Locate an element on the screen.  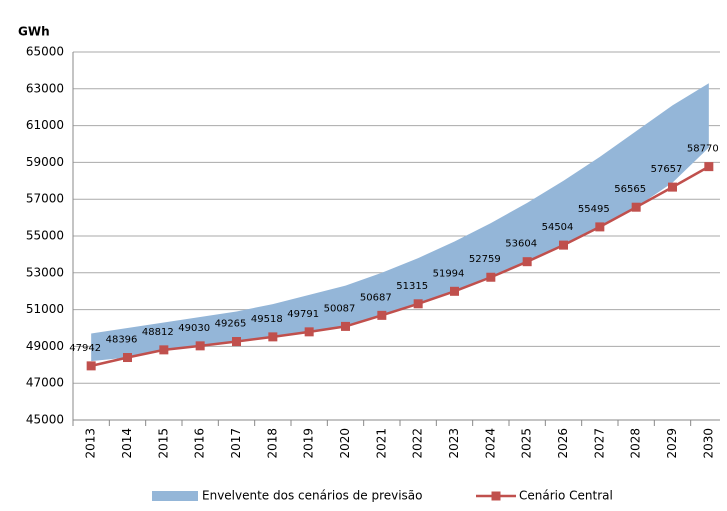
y-tick-label: 61000 is located at coordinates (45, 125).